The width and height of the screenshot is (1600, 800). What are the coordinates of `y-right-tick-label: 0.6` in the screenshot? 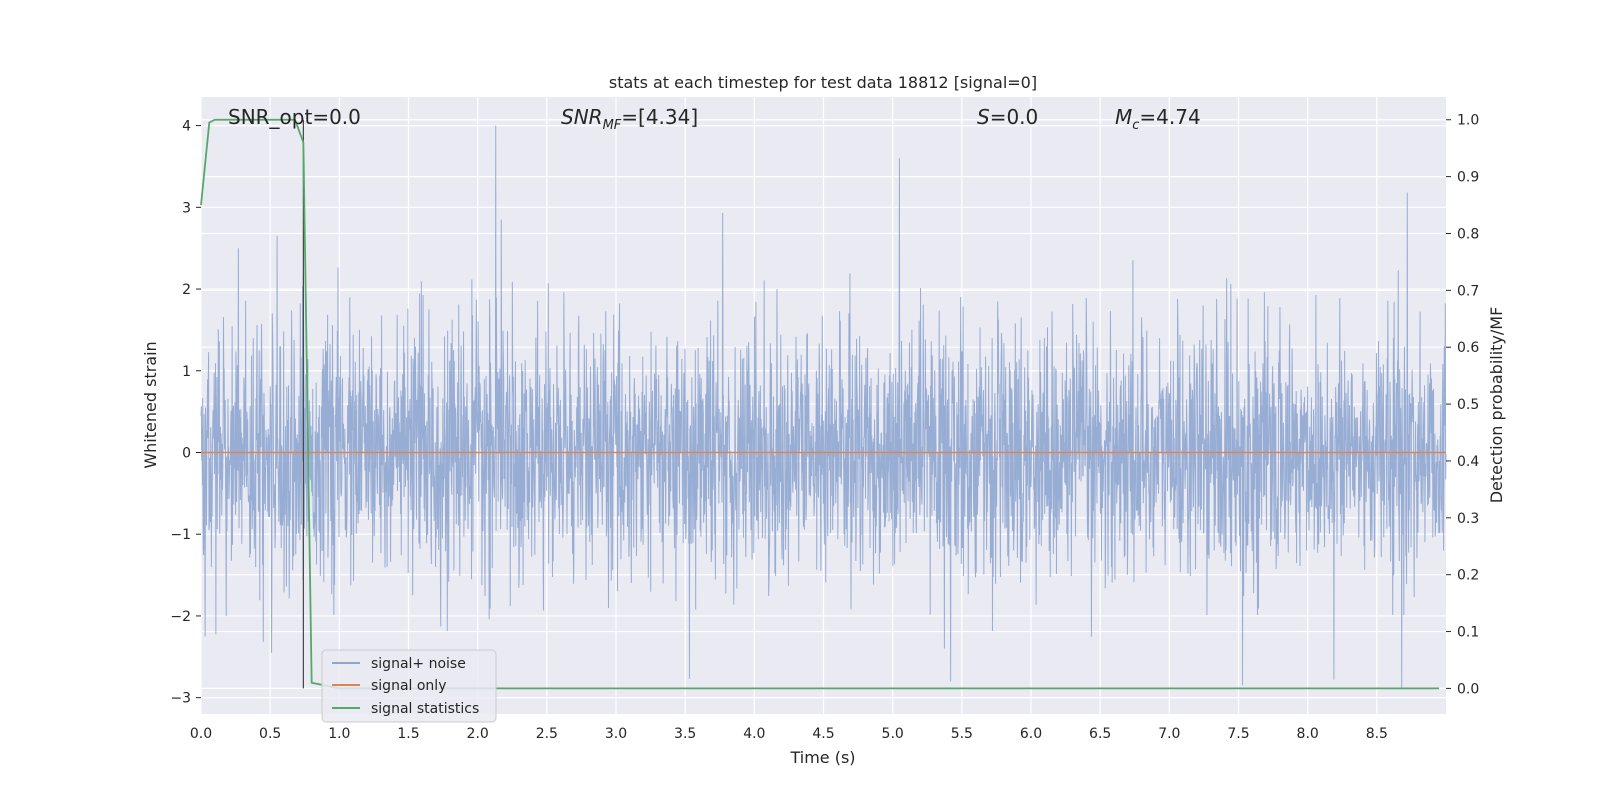 It's located at (1468, 348).